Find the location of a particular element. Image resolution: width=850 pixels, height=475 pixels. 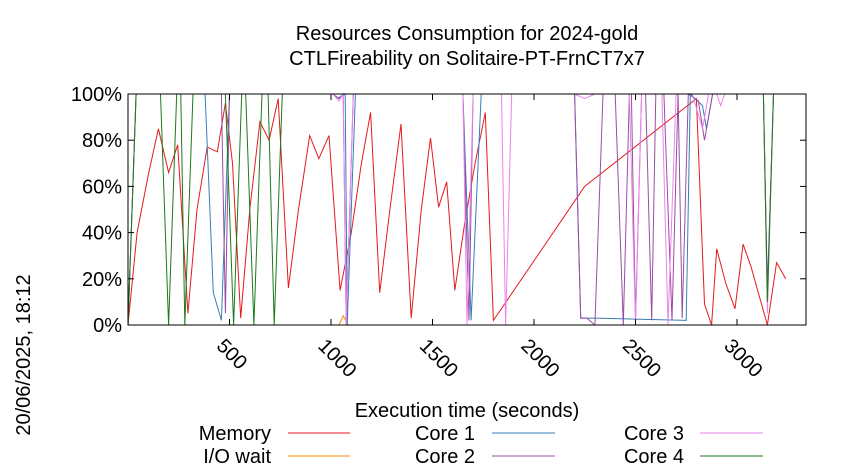

x-tick-label: 3000 is located at coordinates (742, 358).